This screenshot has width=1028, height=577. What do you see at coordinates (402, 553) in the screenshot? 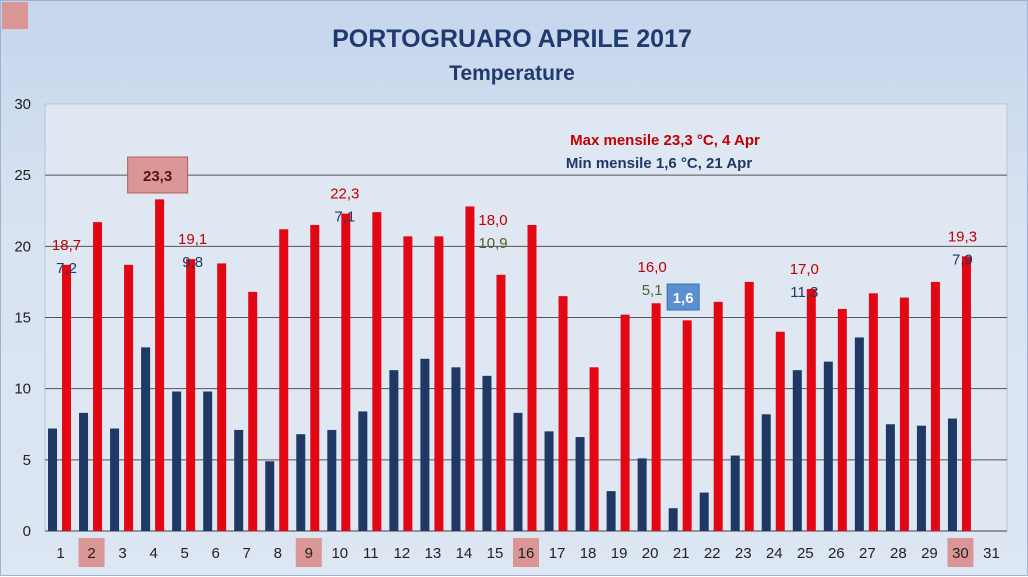
I see `x-tick-label: 12` at bounding box center [402, 553].